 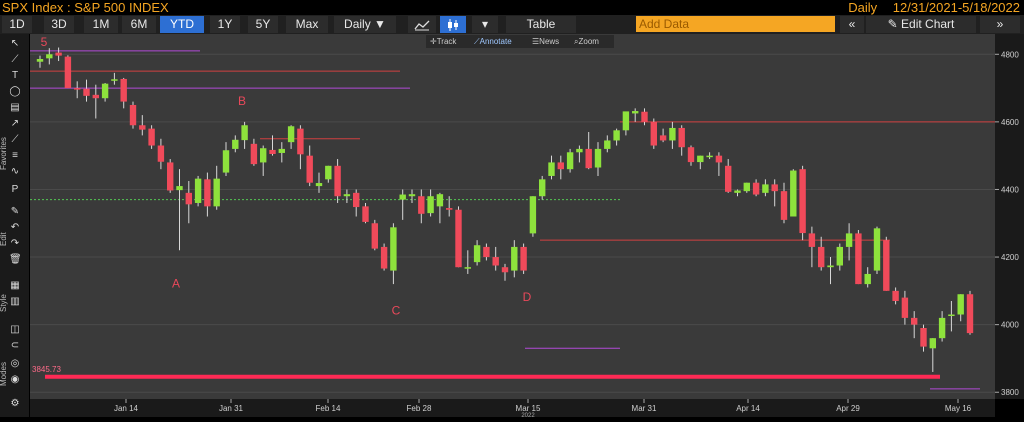 I want to click on ellipse-icon: ◯, so click(x=15, y=91).